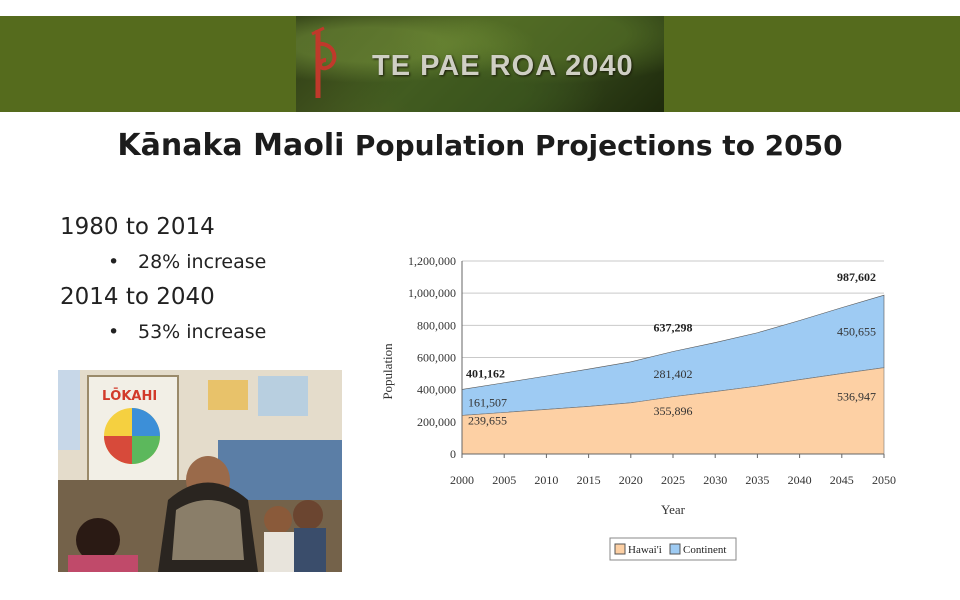 The width and height of the screenshot is (960, 600). Describe the element at coordinates (436, 390) in the screenshot. I see `y-tick-label: 400,000` at that location.